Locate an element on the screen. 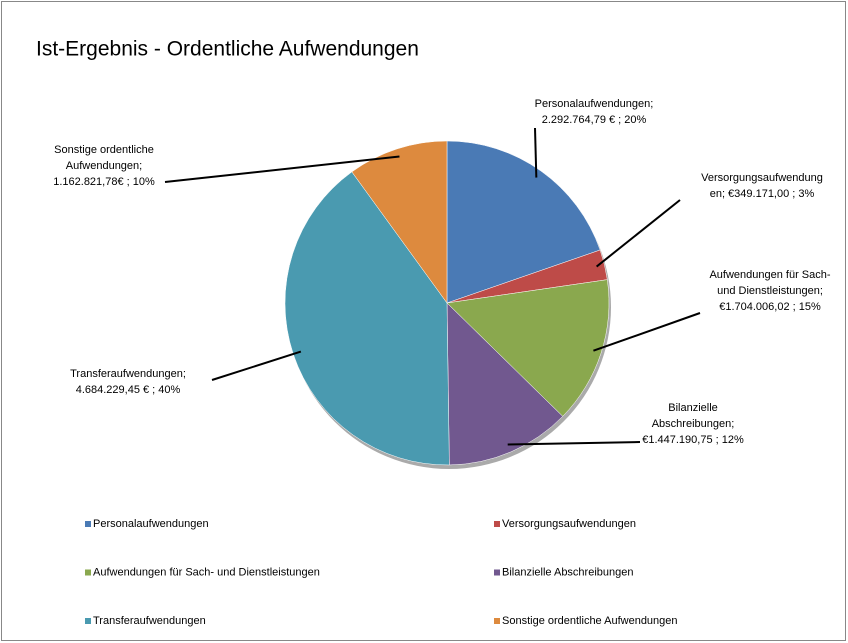 The width and height of the screenshot is (848, 643). legend-label: Sonstige ordentliche Aufwendungen is located at coordinates (590, 621).